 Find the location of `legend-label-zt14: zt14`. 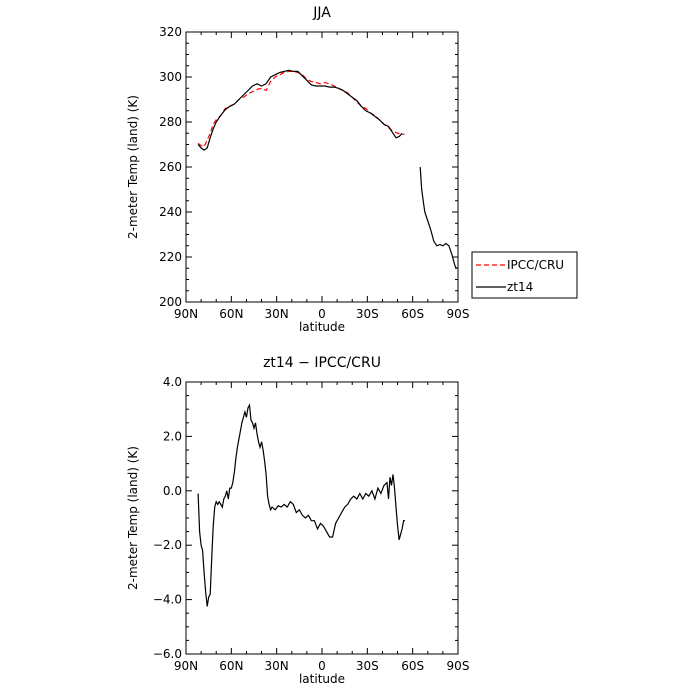

legend-label-zt14: zt14 is located at coordinates (520, 287).